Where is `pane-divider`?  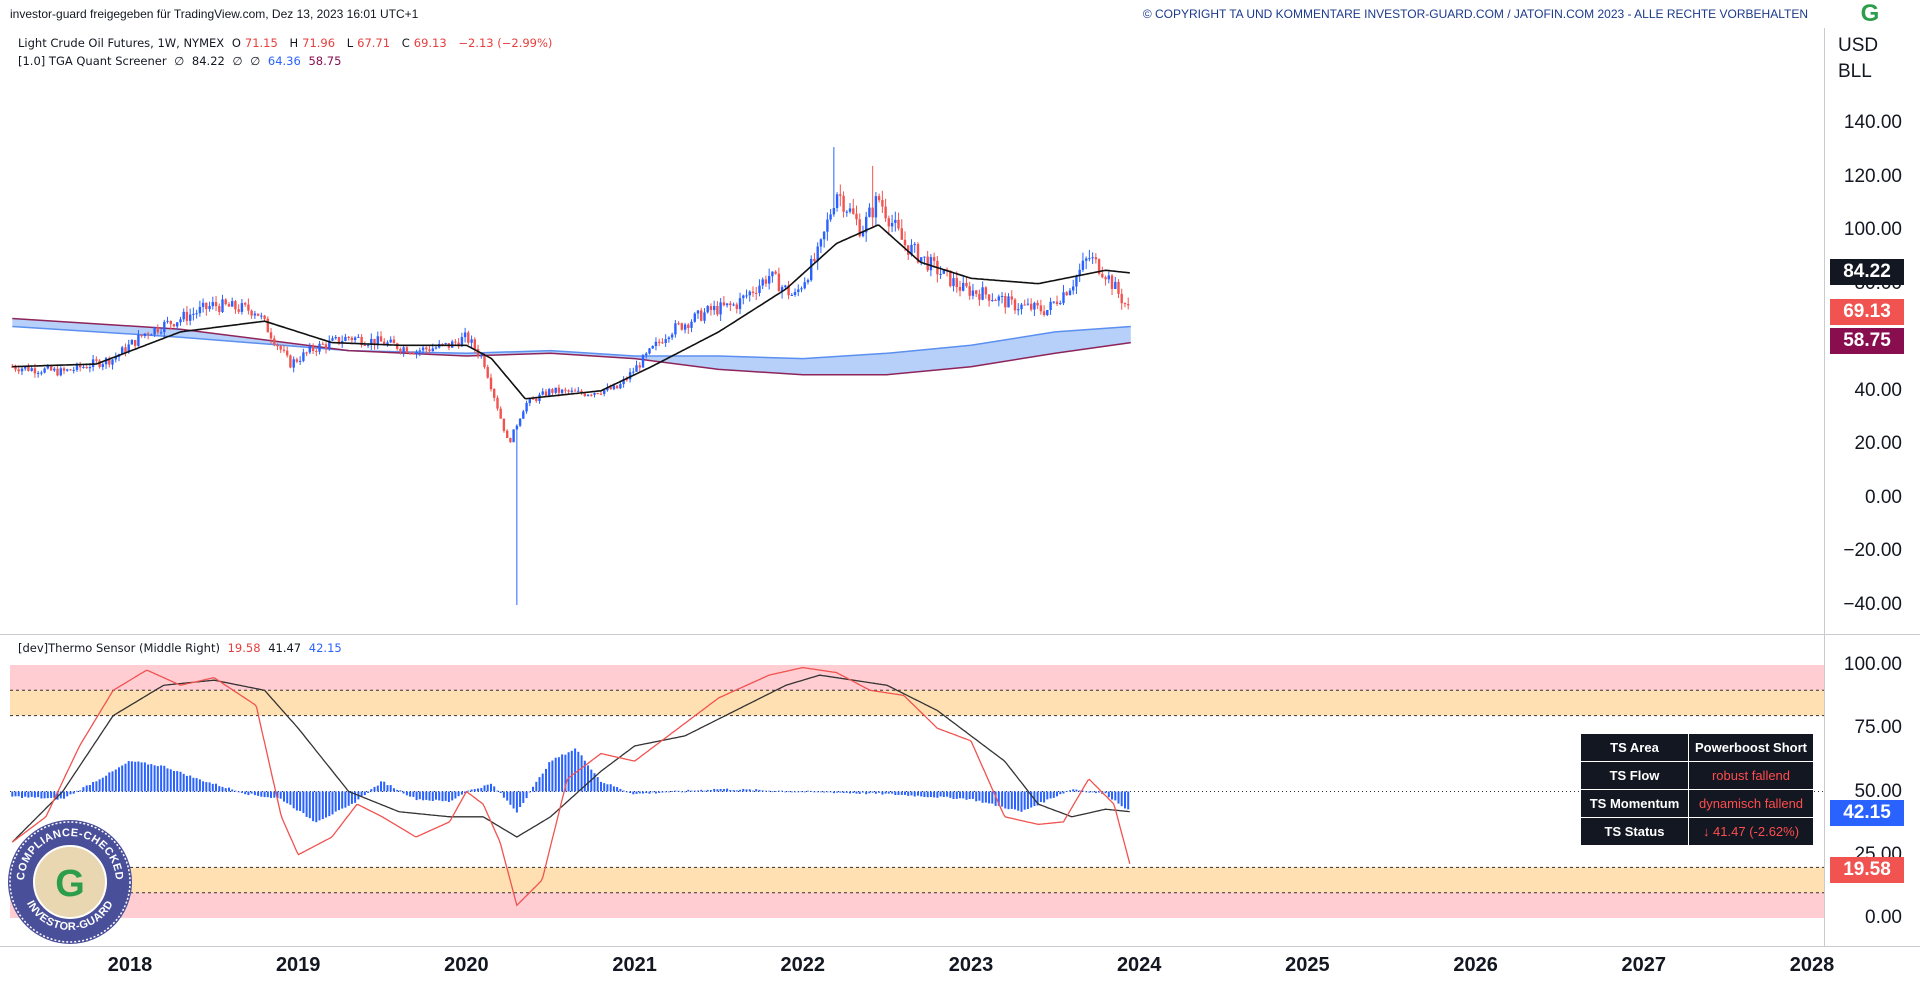
pane-divider is located at coordinates (960, 634).